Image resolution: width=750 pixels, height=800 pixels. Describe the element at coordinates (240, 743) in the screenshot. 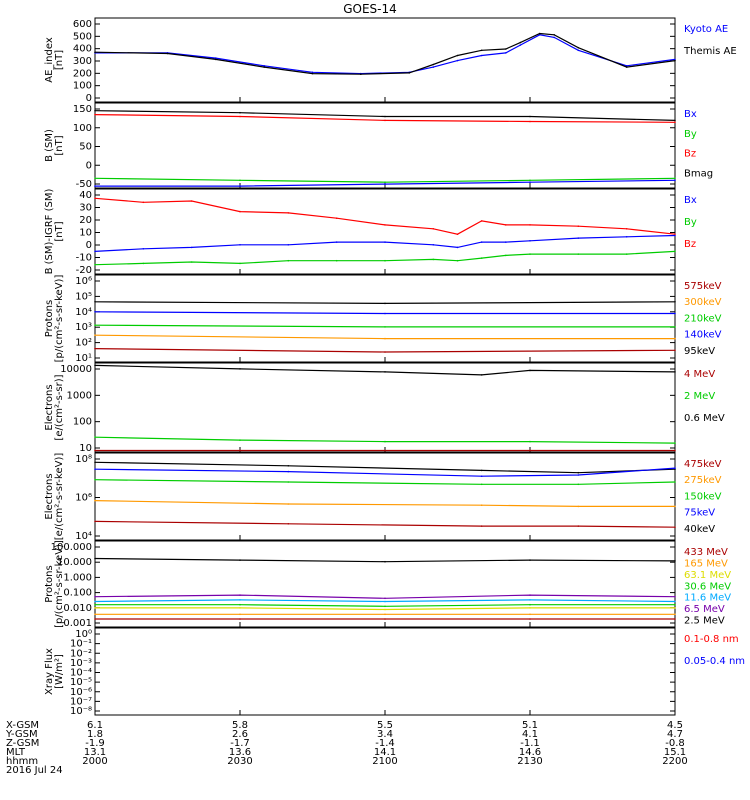

I see `ephem-value: -1.7` at that location.